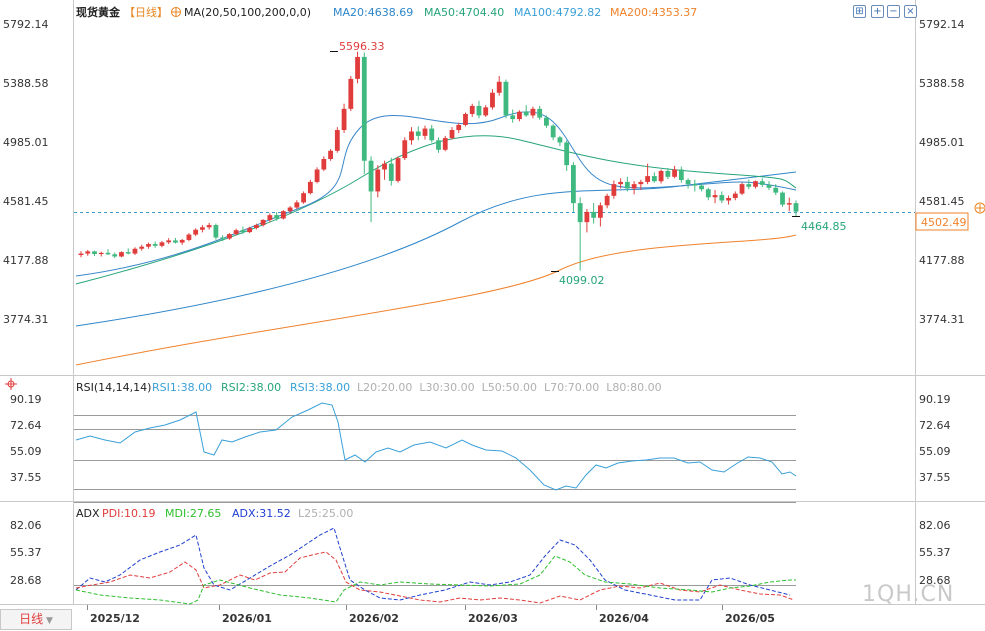 The image size is (985, 631). I want to click on adx-axis-right: 82.06 55.37 28.68, so click(935, 553).